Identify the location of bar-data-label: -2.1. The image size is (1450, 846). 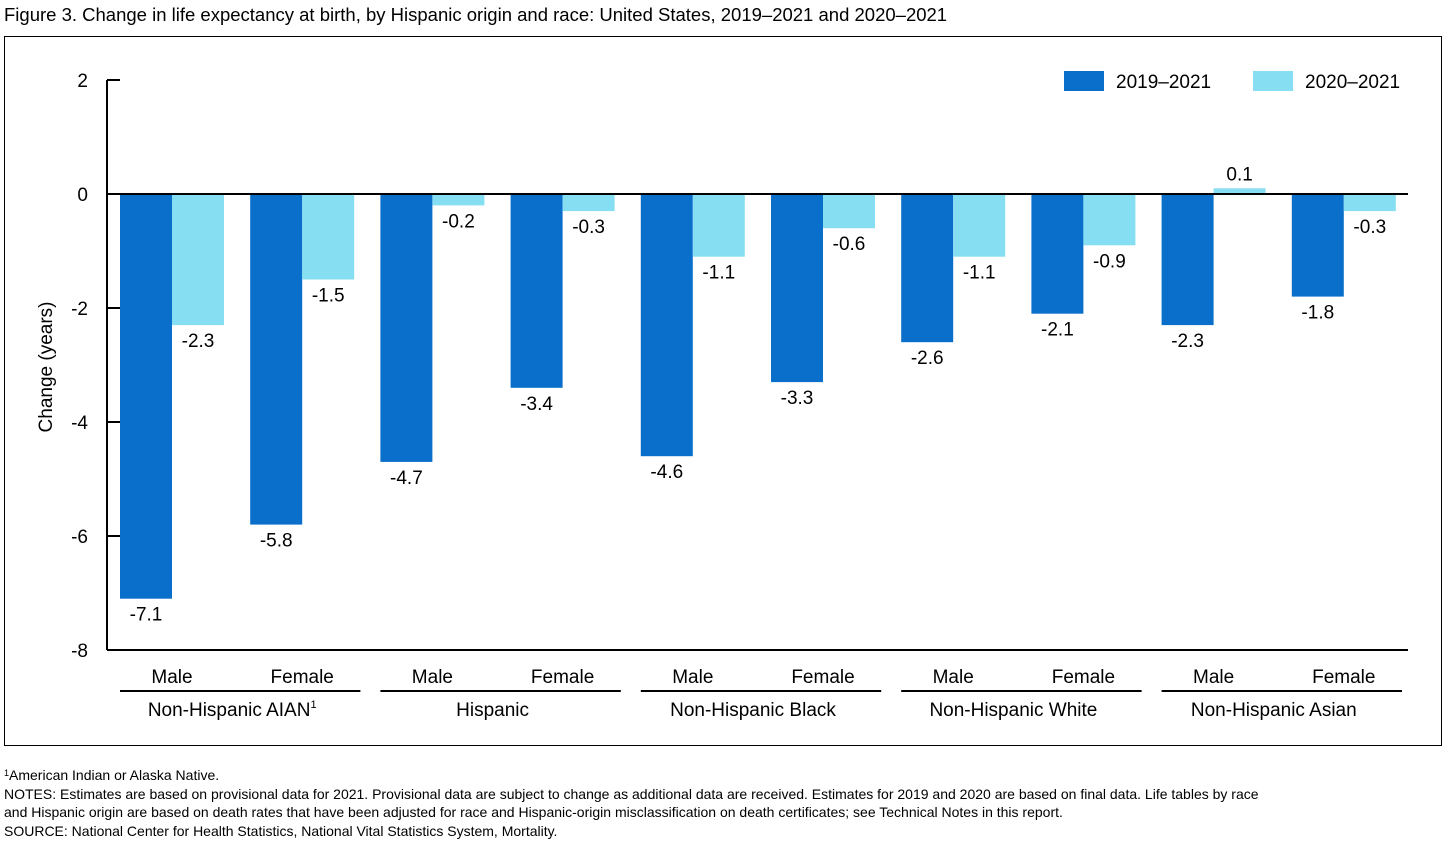
(1057, 330).